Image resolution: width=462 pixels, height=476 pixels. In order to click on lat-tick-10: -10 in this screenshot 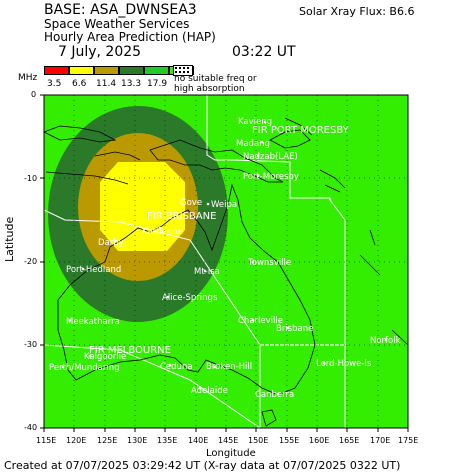, I will do `click(31, 178)`.